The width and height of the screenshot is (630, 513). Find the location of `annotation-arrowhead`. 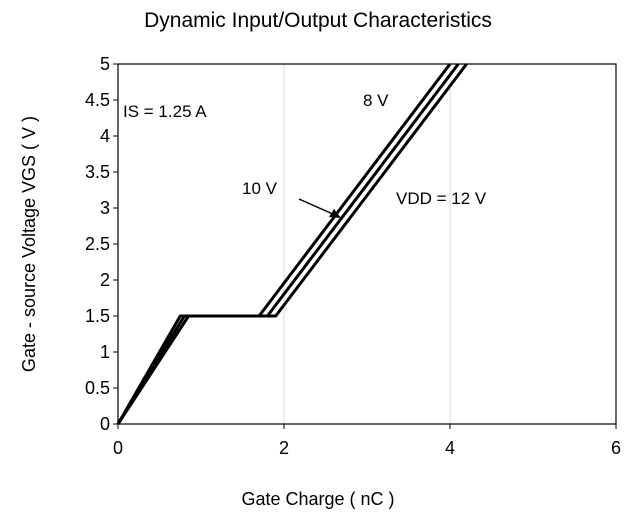

annotation-arrowhead is located at coordinates (335, 213).